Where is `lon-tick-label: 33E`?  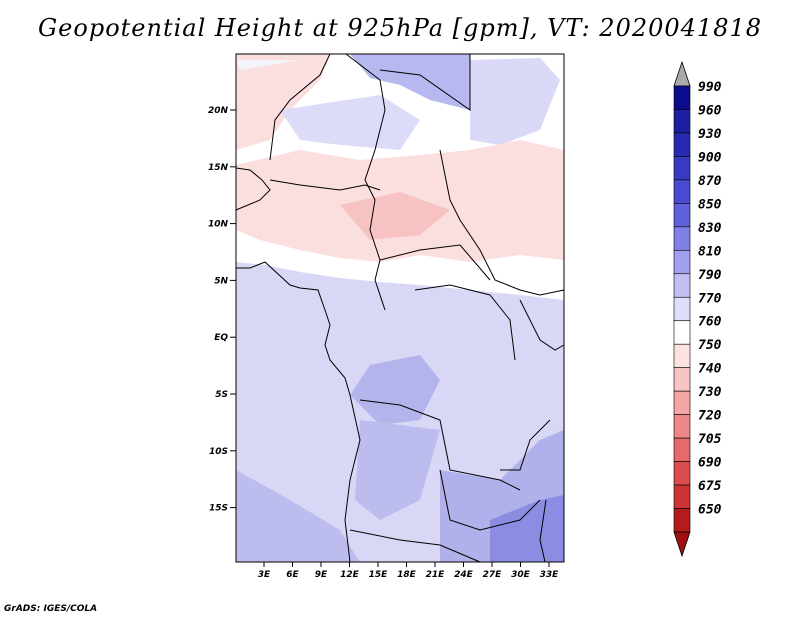
lon-tick-label: 33E is located at coordinates (550, 575).